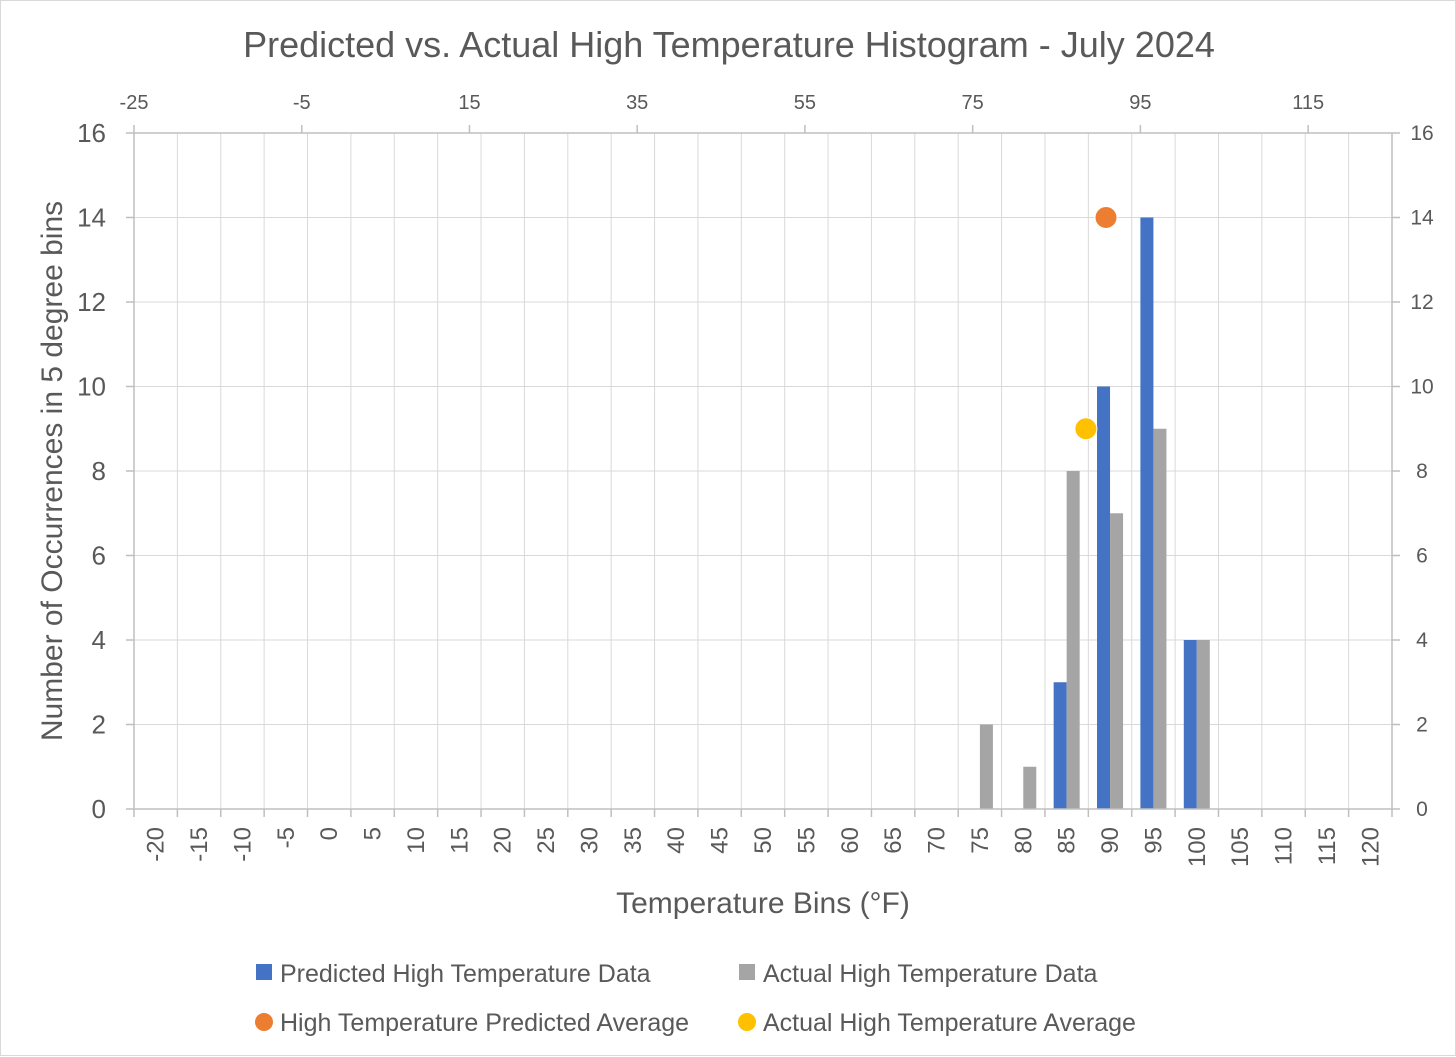 Image resolution: width=1456 pixels, height=1057 pixels. What do you see at coordinates (1327, 846) in the screenshot?
I see `x-tick-label: 115` at bounding box center [1327, 846].